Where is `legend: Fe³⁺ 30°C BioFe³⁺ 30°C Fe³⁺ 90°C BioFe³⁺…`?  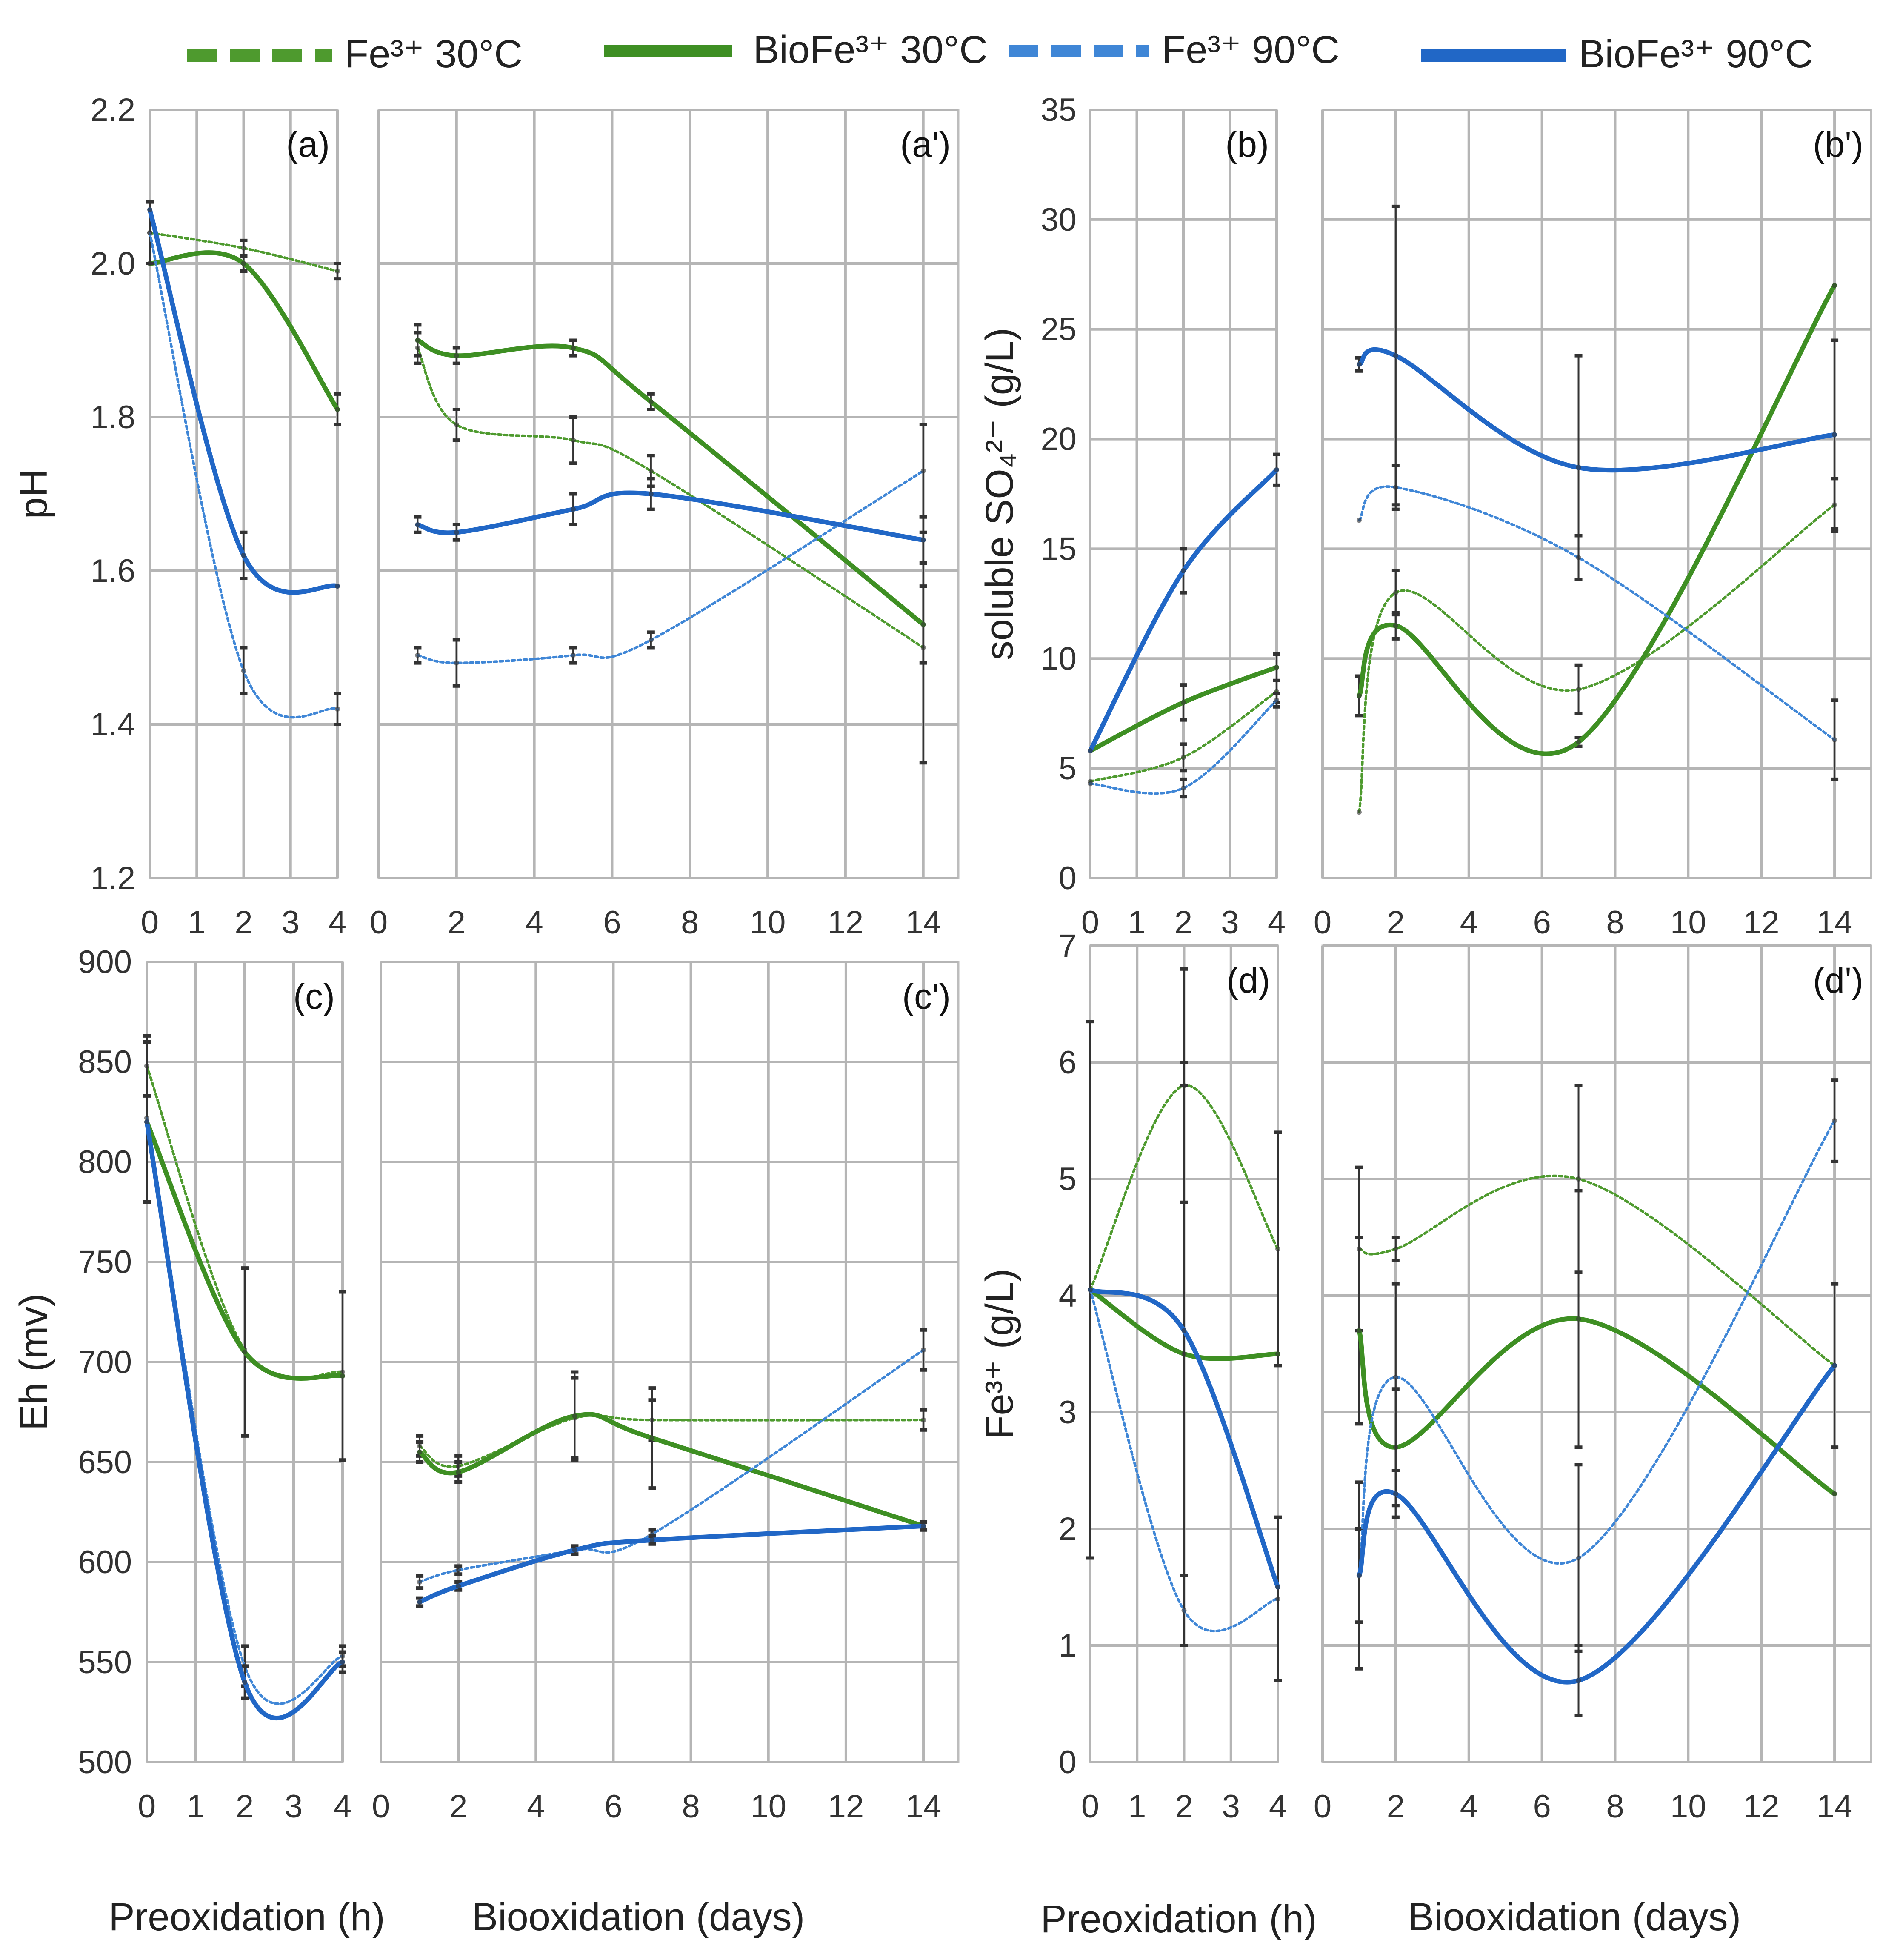 legend: Fe³⁺ 30°C BioFe³⁺ 30°C Fe³⁺ 90°C BioFe³⁺… is located at coordinates (1000, 52).